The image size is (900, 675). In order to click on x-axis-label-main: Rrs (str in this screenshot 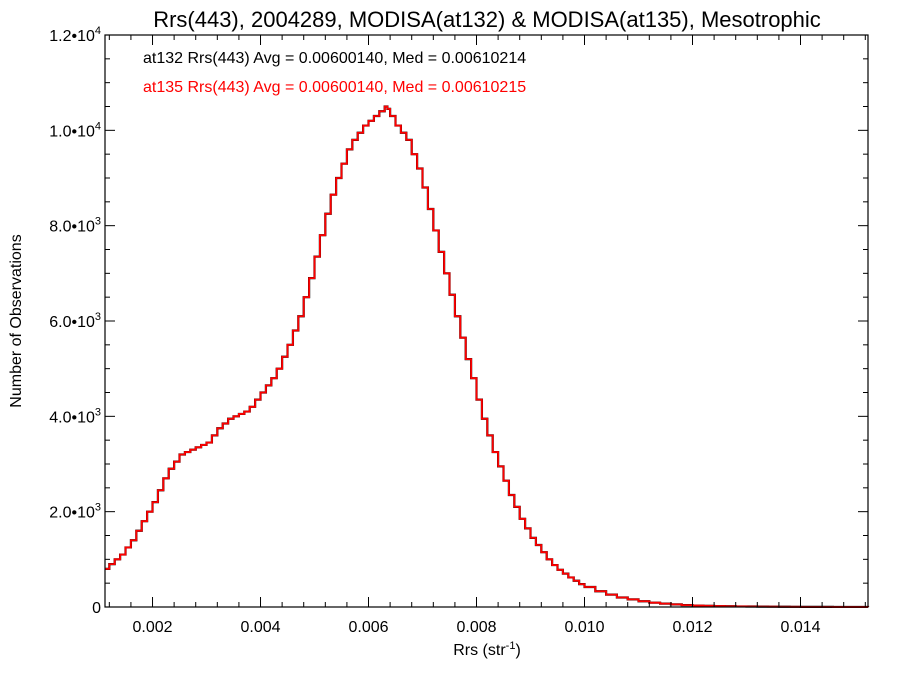, I will do `click(479, 650)`.